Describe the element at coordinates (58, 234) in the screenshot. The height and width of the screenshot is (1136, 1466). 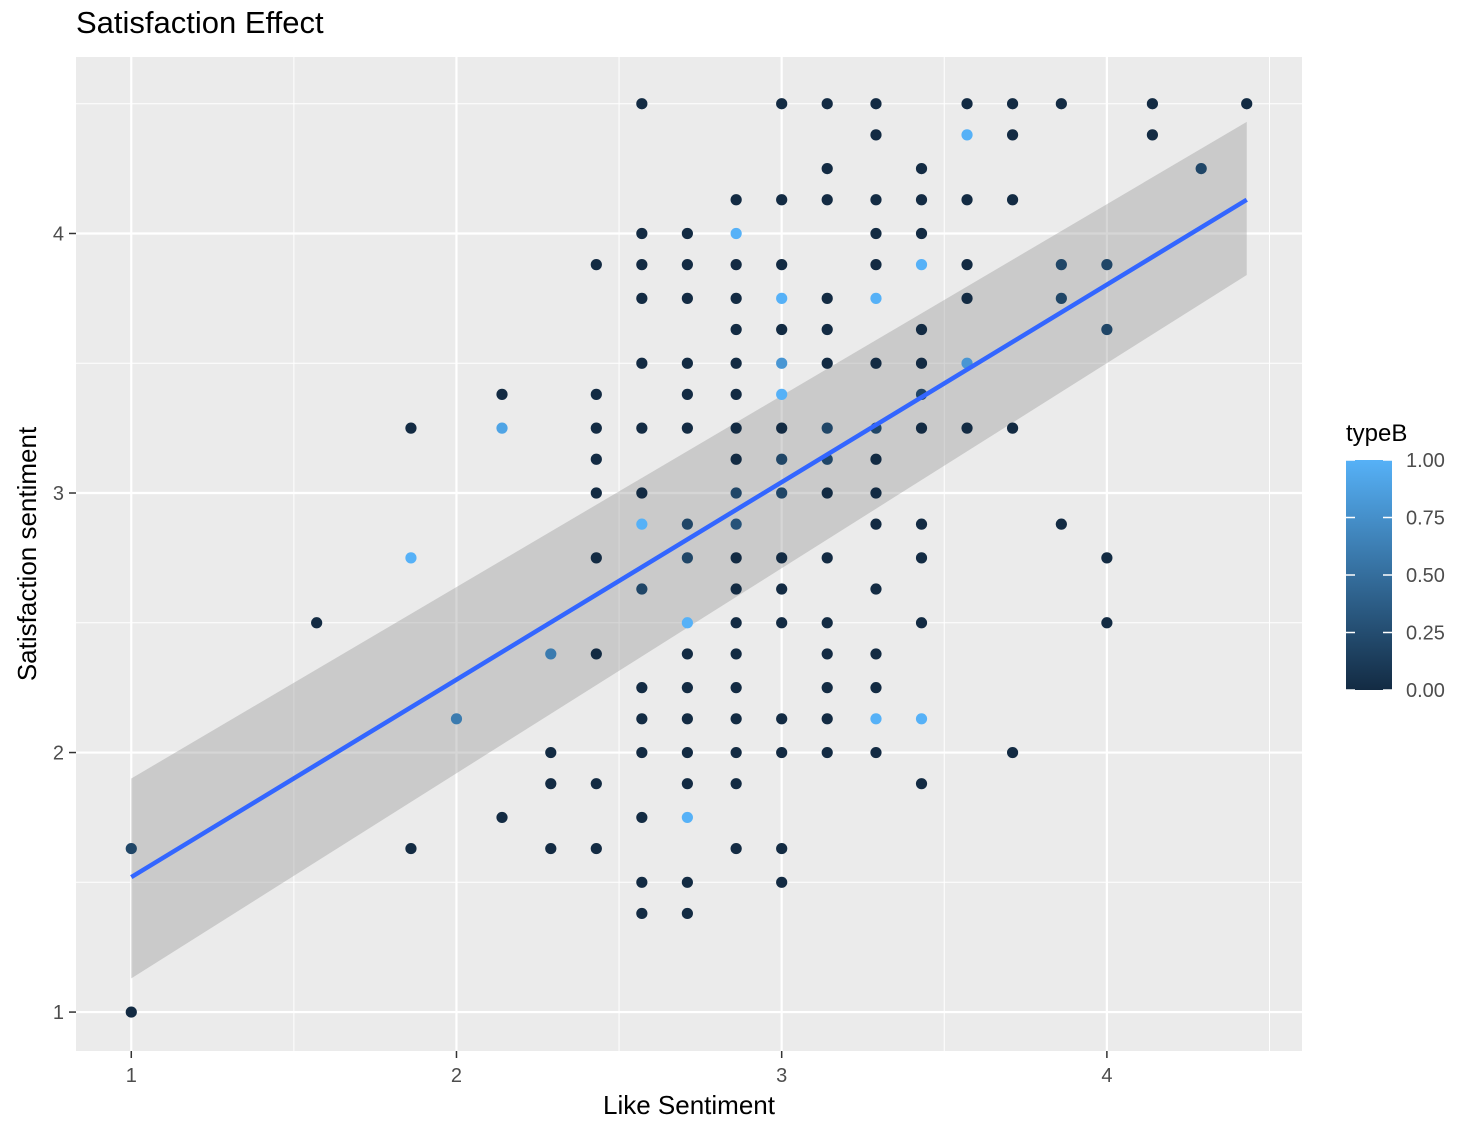
I see `y-tick-label: 4` at that location.